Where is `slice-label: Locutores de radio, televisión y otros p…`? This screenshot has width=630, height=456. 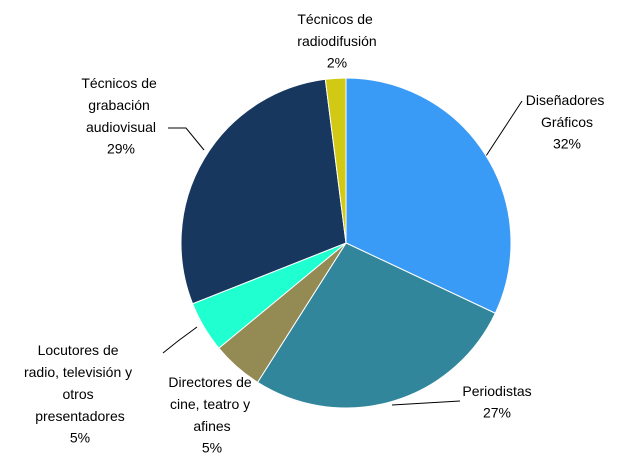 slice-label: Locutores de radio, televisión y otros p… is located at coordinates (80, 383).